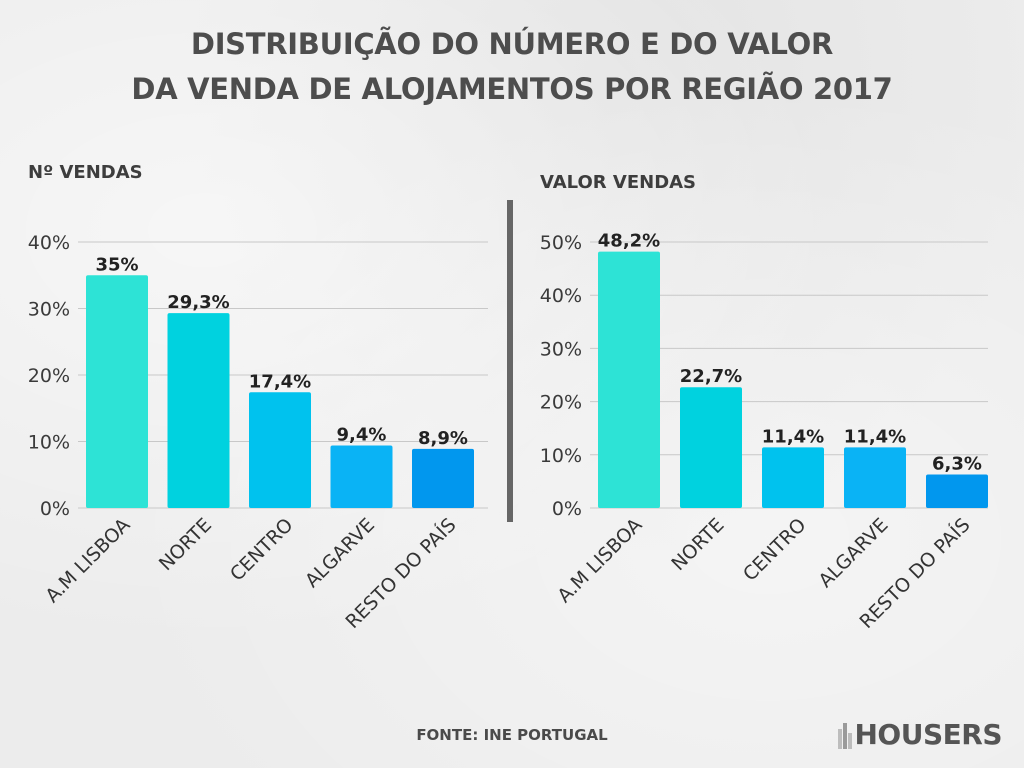 The width and height of the screenshot is (1024, 768). Describe the element at coordinates (845, 735) in the screenshot. I see `logo-building-icon` at that location.